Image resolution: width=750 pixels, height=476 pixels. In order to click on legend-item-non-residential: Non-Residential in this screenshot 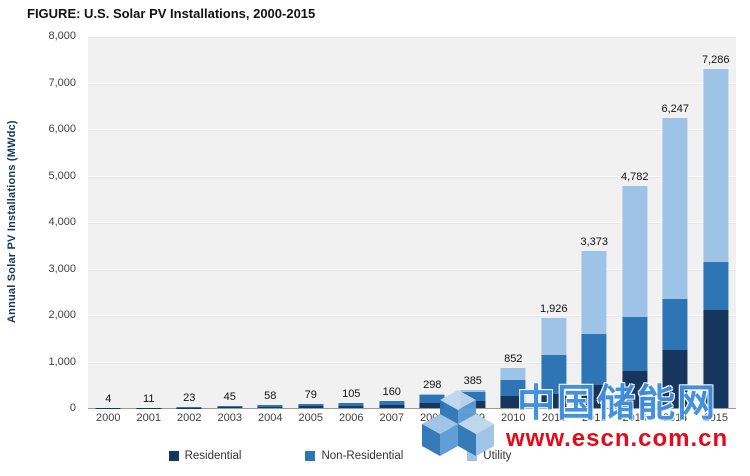, I will do `click(354, 456)`.